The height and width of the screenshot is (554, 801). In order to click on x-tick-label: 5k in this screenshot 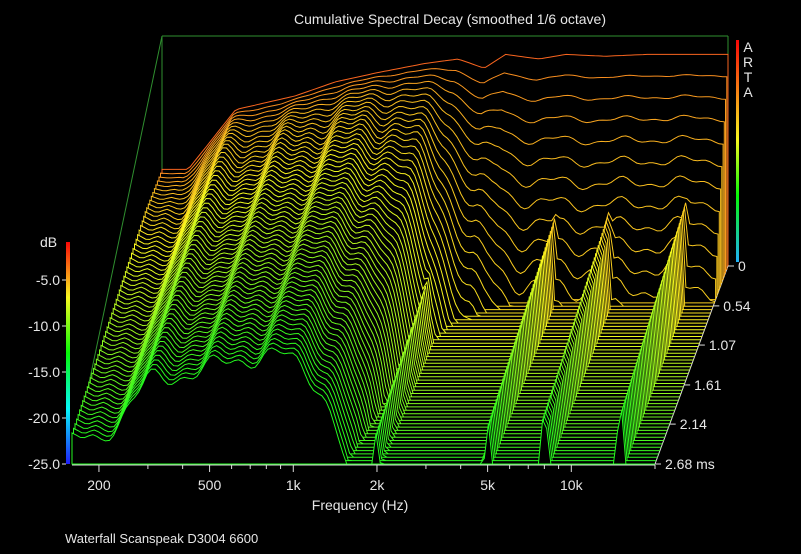, I will do `click(488, 485)`.